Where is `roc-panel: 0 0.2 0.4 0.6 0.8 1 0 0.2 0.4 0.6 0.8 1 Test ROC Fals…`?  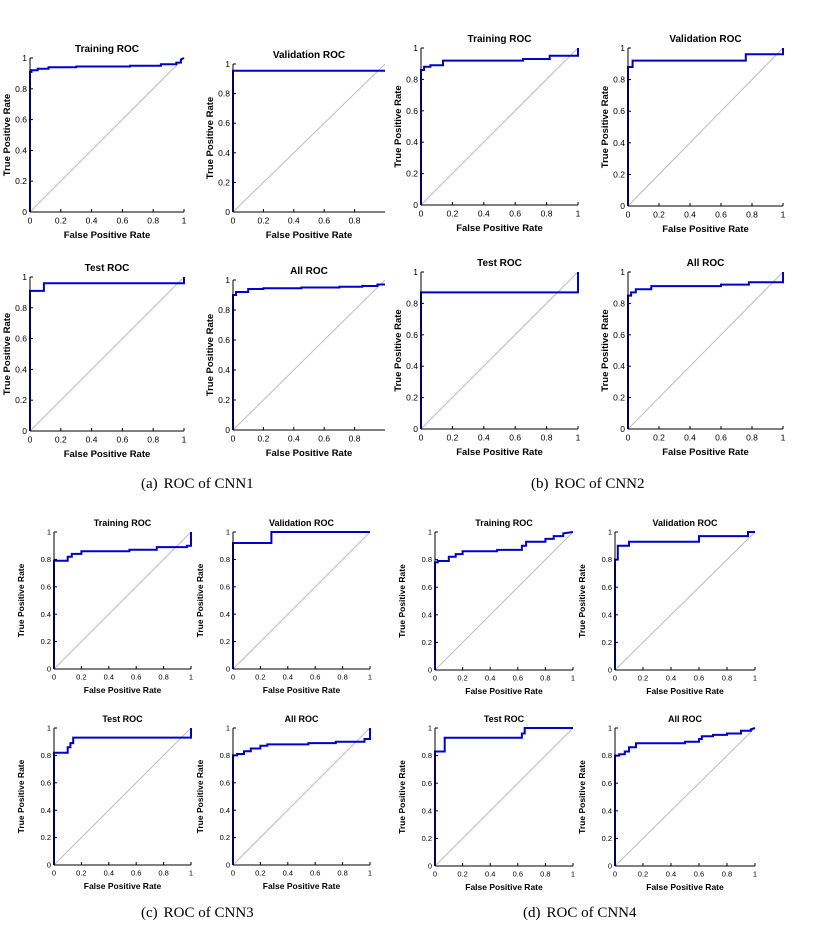
roc-panel: 0 0.2 0.4 0.6 0.8 1 0 0.2 0.4 0.6 0.8 1 Test ROC Fals… is located at coordinates (486, 803).